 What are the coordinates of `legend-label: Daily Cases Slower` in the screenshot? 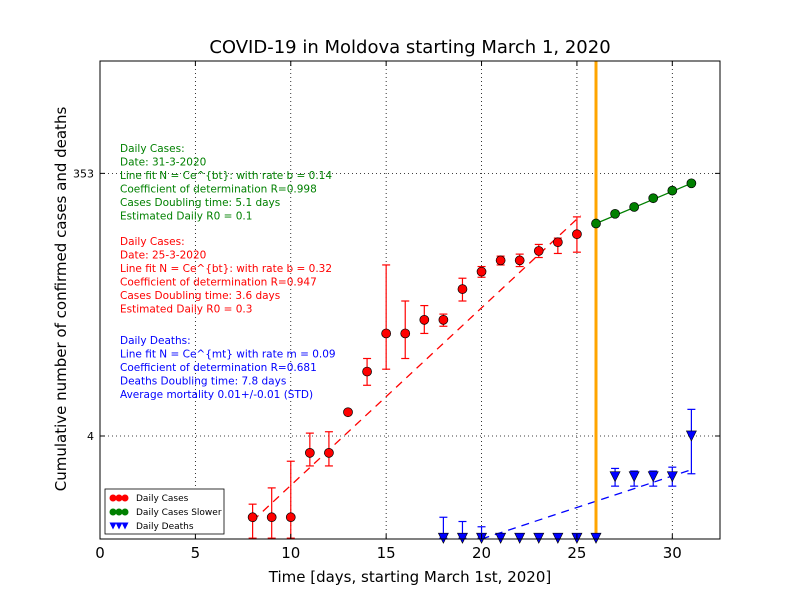 It's located at (179, 513).